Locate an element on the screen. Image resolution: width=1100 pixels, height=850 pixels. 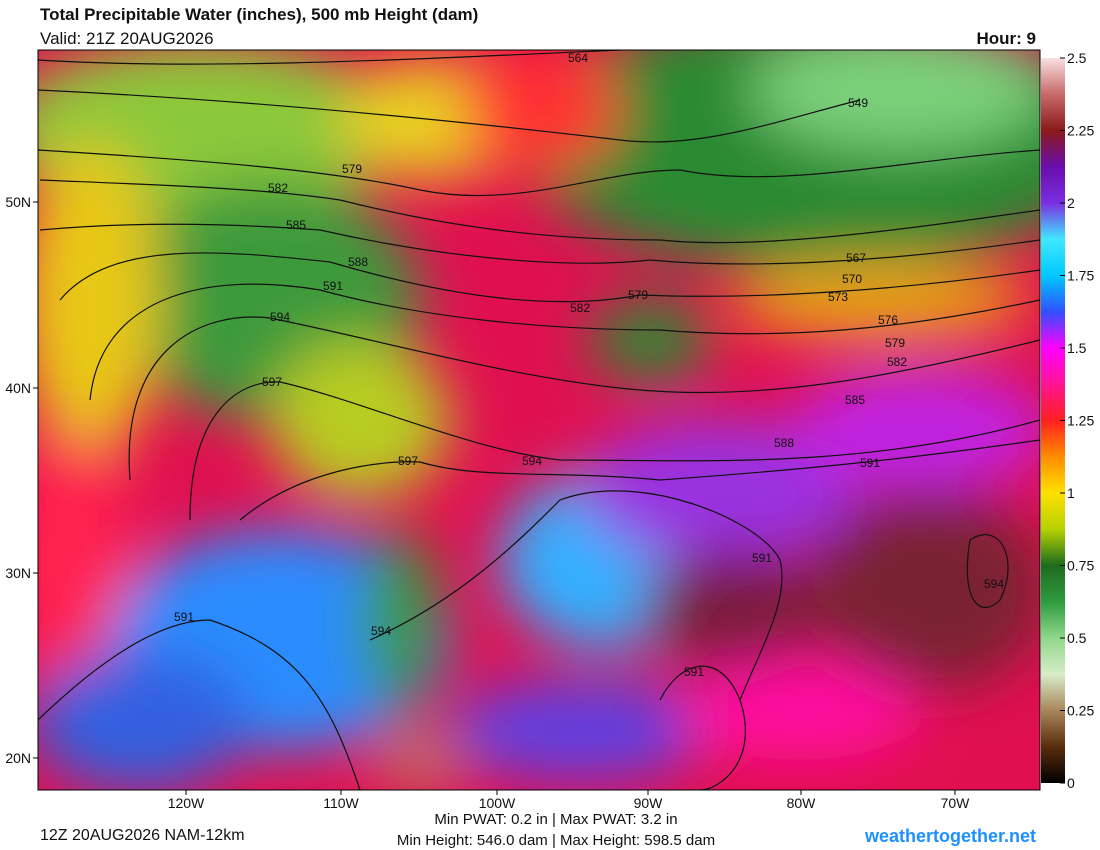
colorbar-tick-label: 1.5 is located at coordinates (1077, 348).